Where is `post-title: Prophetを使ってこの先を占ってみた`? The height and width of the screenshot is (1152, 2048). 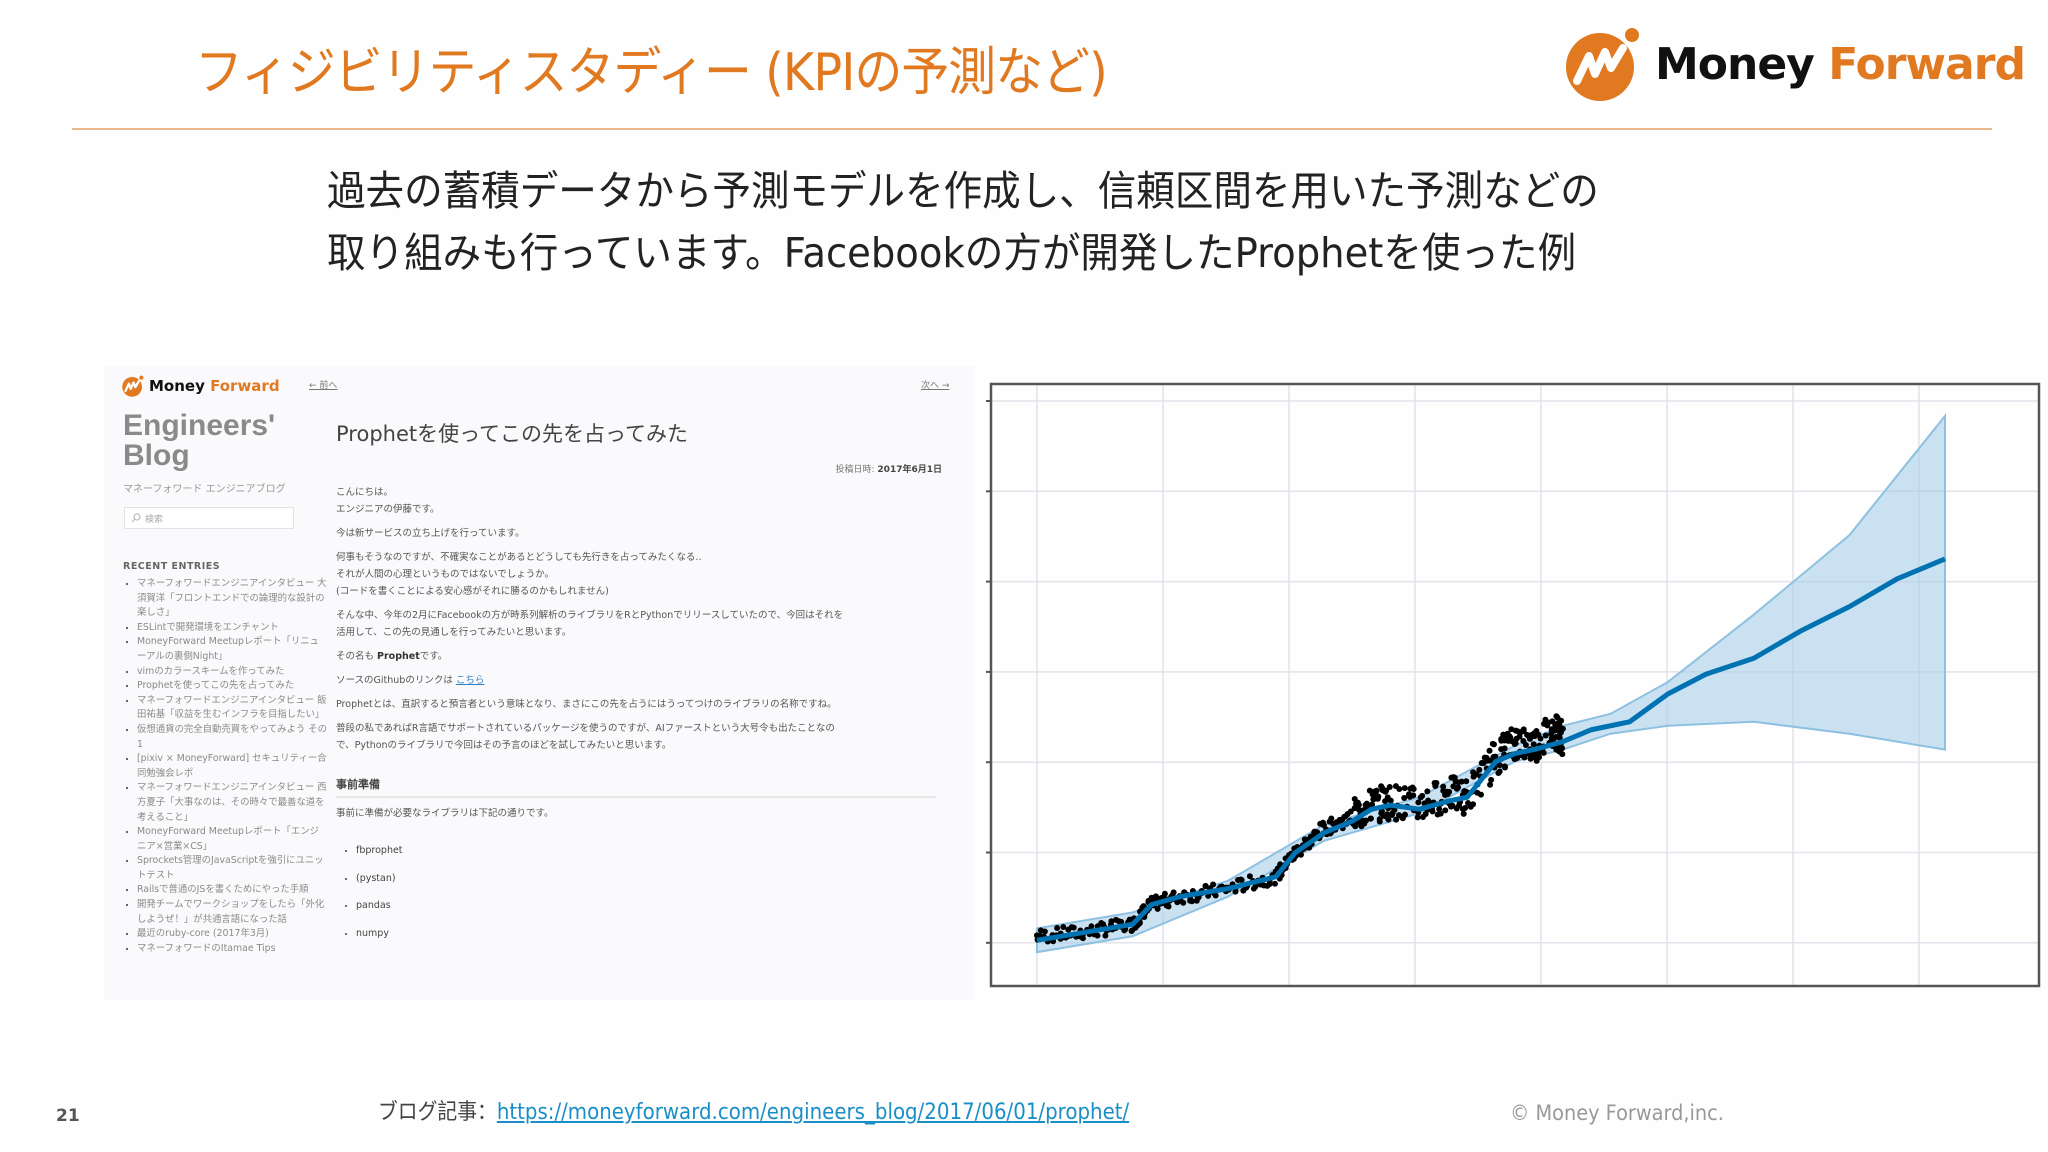 post-title: Prophetを使ってこの先を占ってみた is located at coordinates (512, 434).